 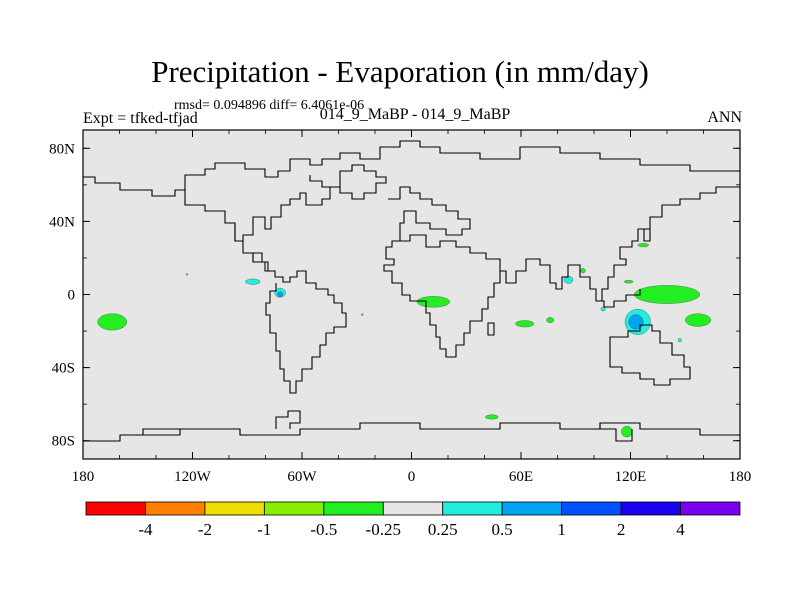 What do you see at coordinates (433, 302) in the screenshot?
I see `field-patch-central-africa` at bounding box center [433, 302].